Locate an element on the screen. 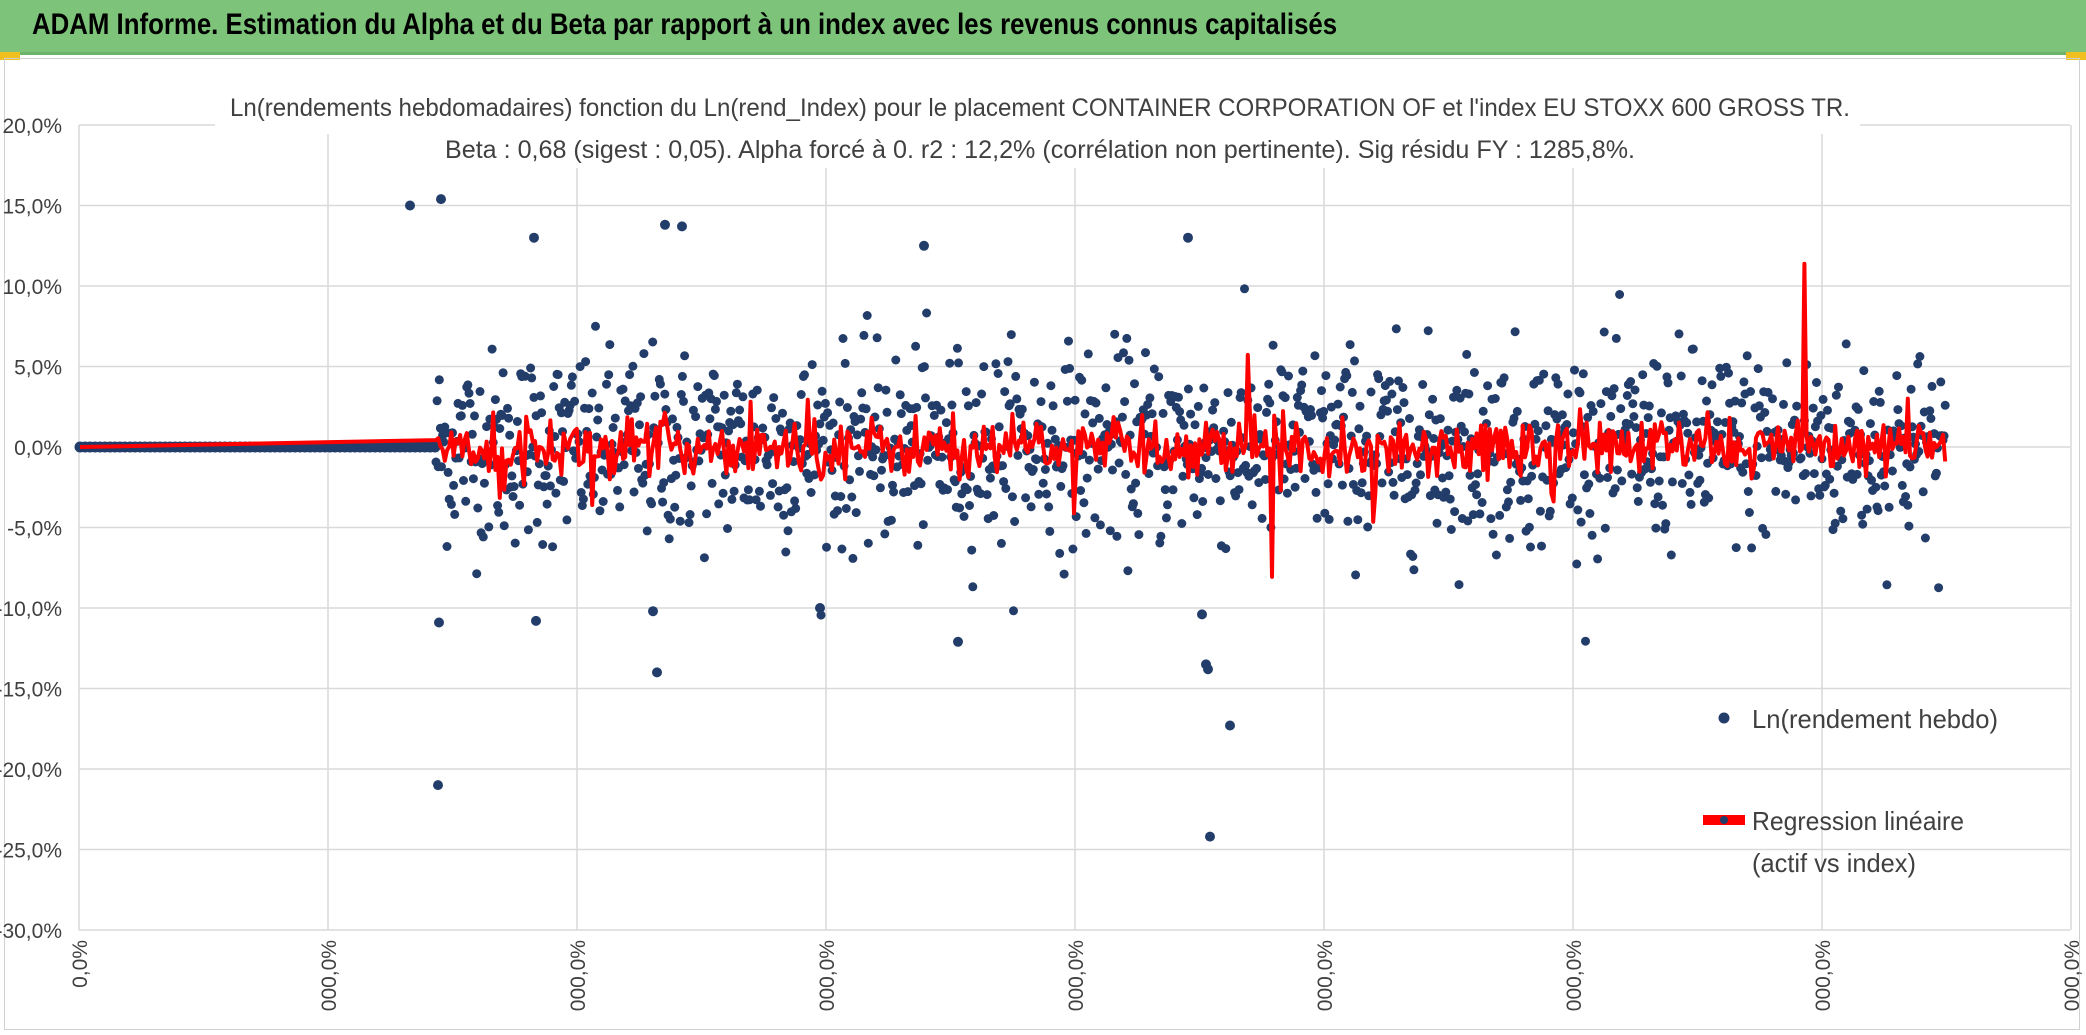  y-tick-label: -30,0% is located at coordinates (31, 931).